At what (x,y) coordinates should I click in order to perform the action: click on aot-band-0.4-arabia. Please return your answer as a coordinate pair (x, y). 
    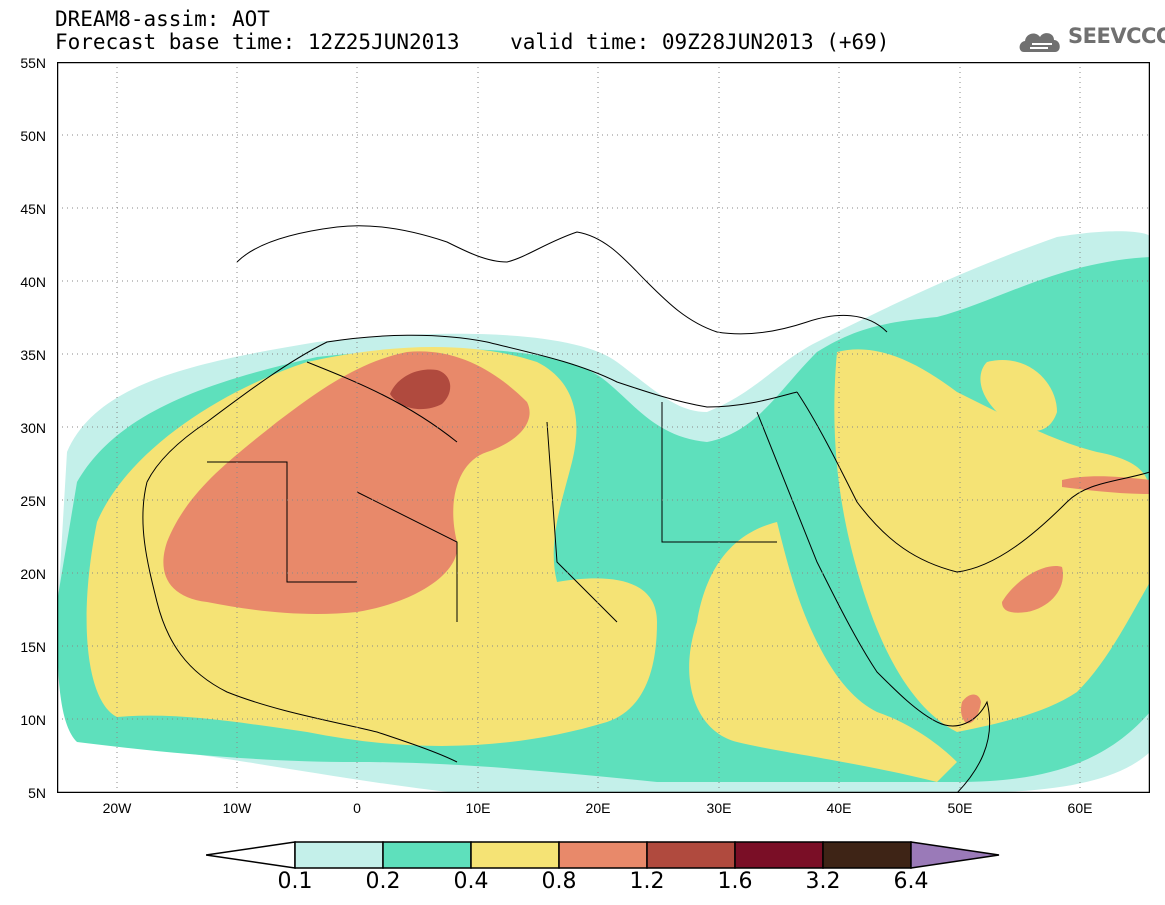
    Looking at the image, I should click on (992, 540).